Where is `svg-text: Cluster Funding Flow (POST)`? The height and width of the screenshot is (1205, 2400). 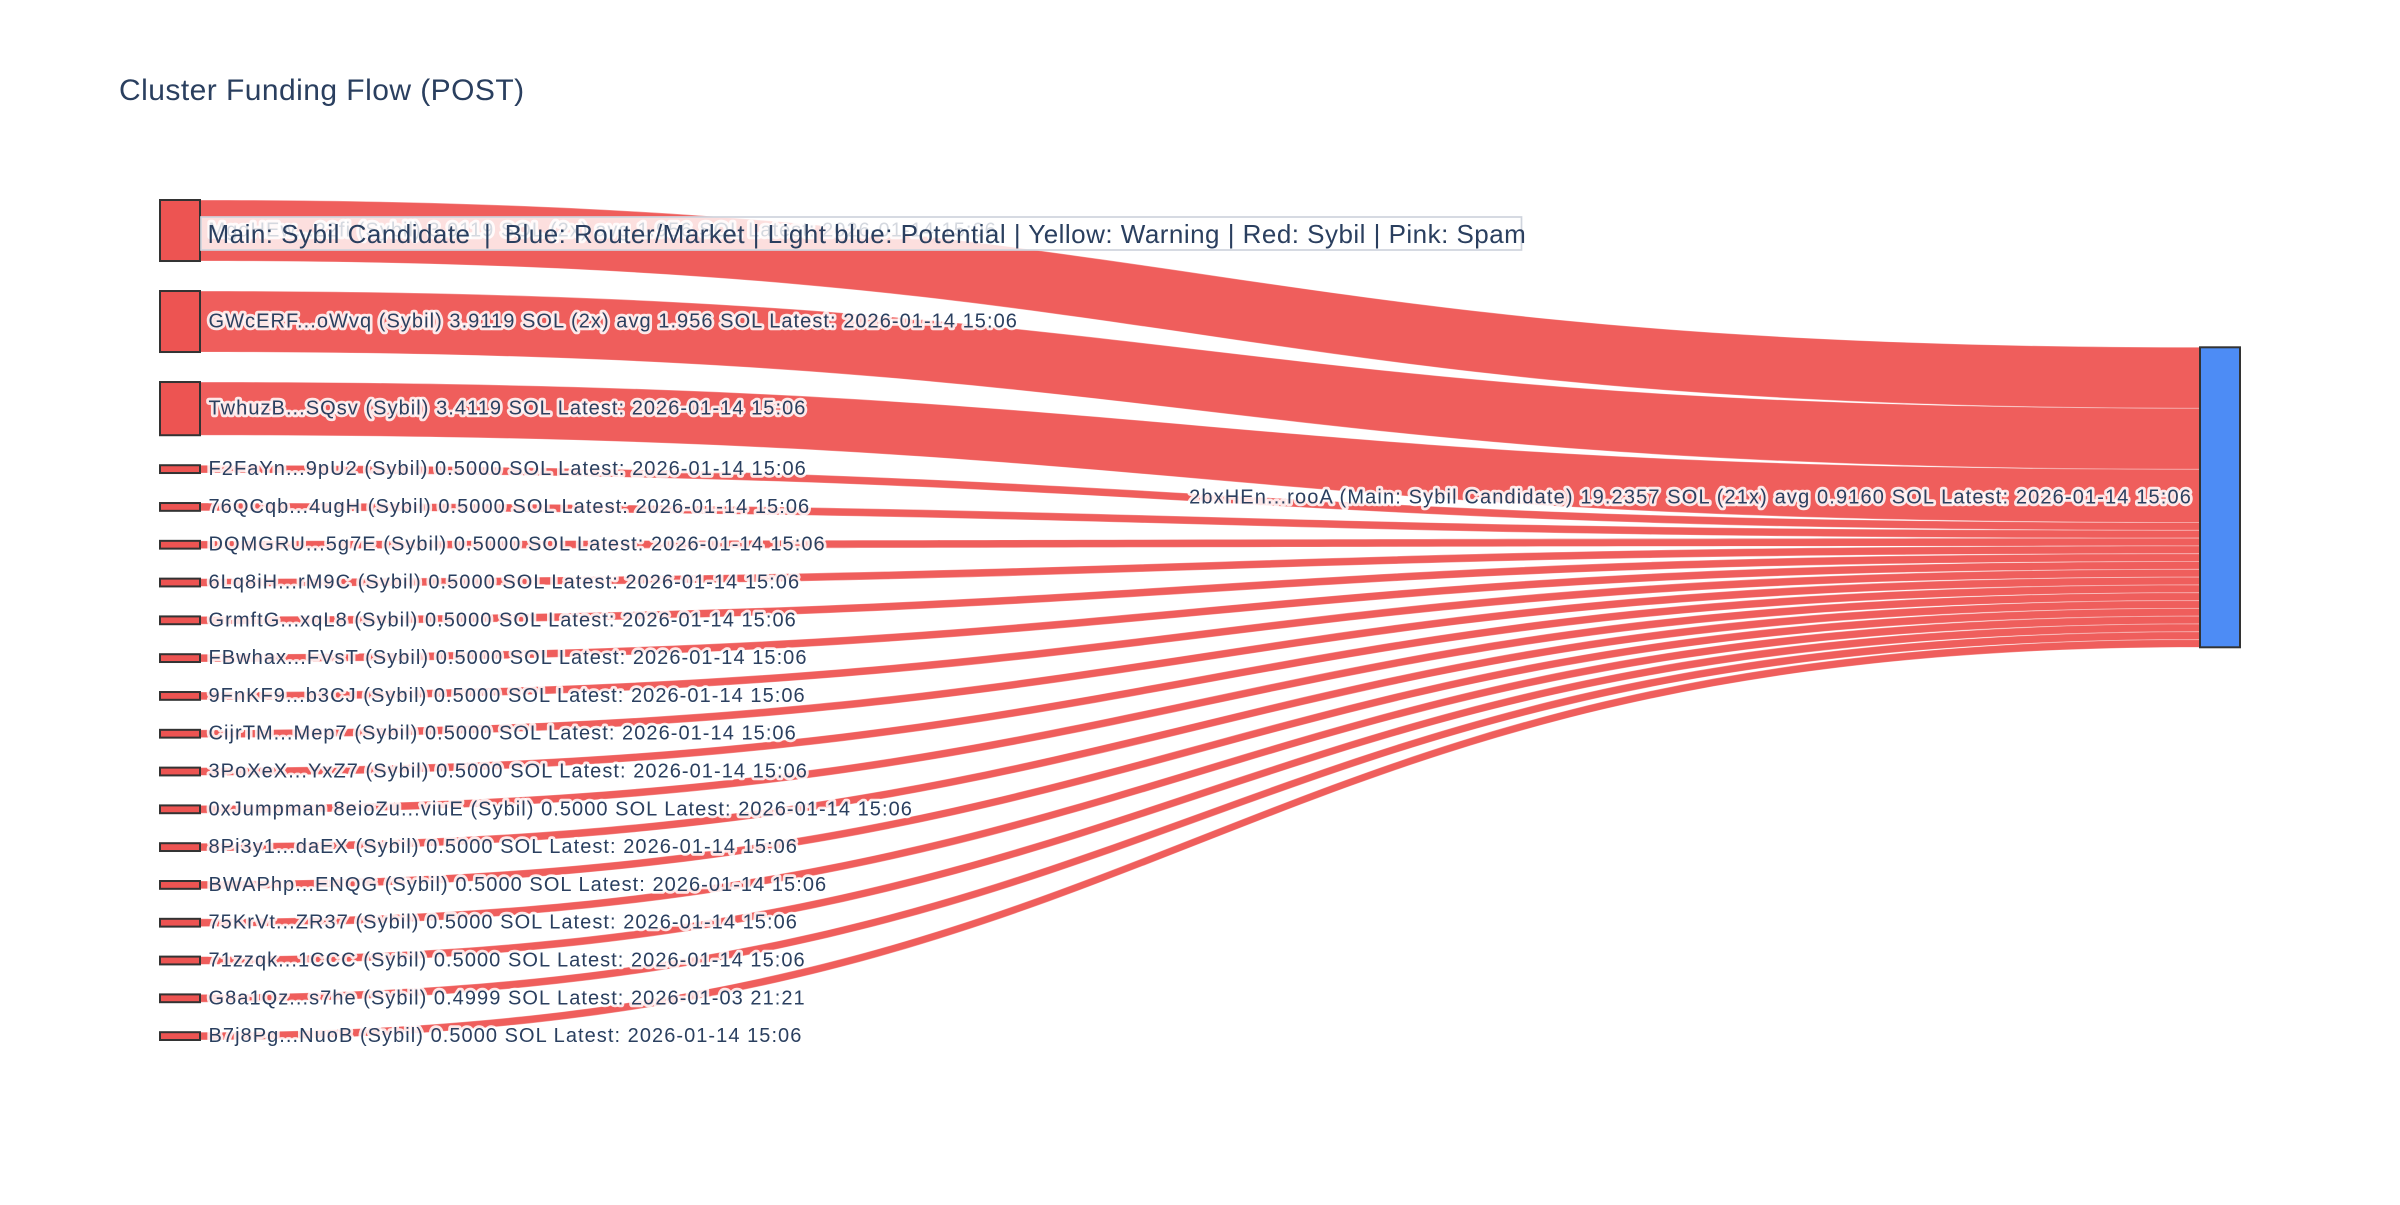
svg-text: Cluster Funding Flow (POST) is located at coordinates (322, 90).